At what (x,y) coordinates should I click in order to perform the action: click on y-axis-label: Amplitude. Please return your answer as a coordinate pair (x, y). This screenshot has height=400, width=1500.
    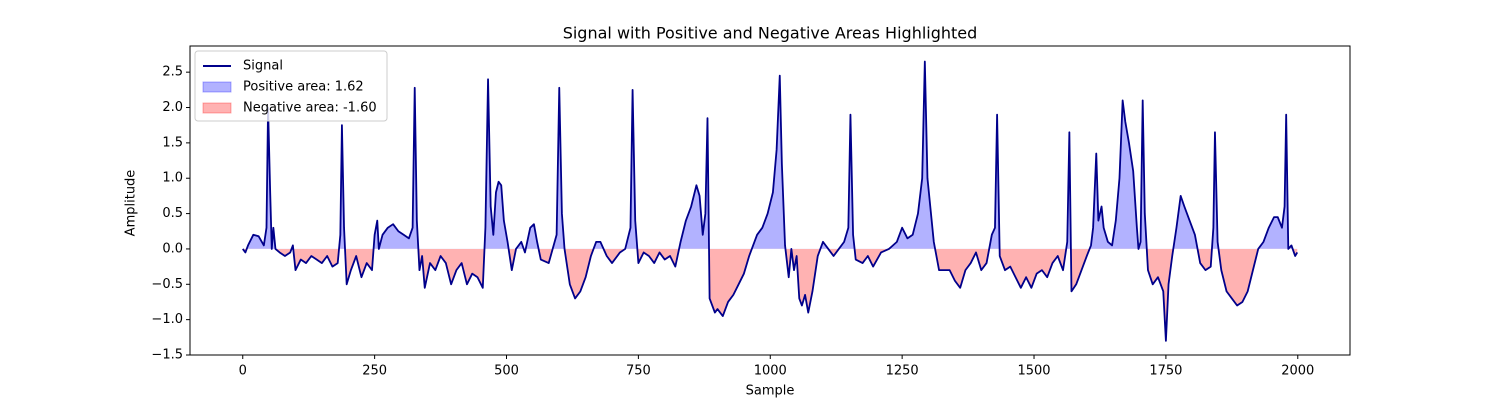
    Looking at the image, I should click on (131, 203).